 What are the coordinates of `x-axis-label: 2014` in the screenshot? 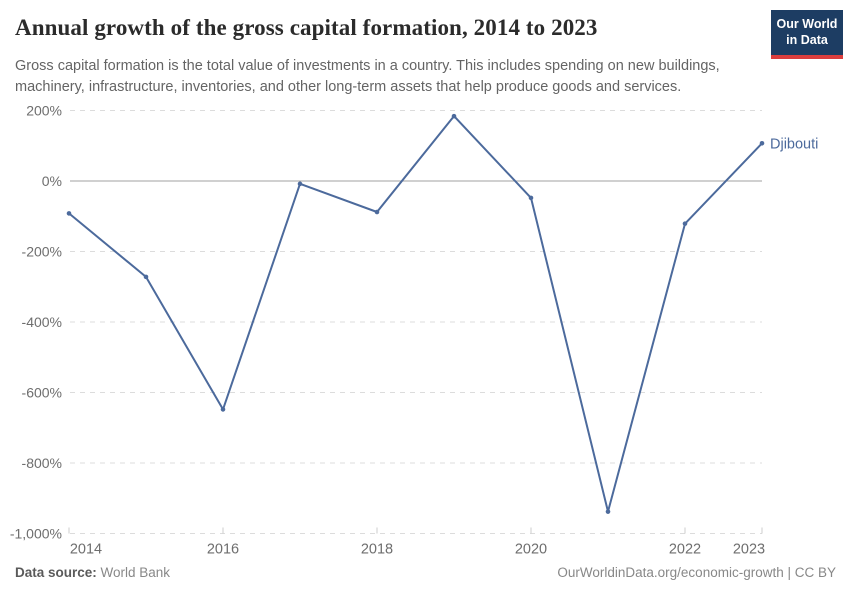 It's located at (86, 550).